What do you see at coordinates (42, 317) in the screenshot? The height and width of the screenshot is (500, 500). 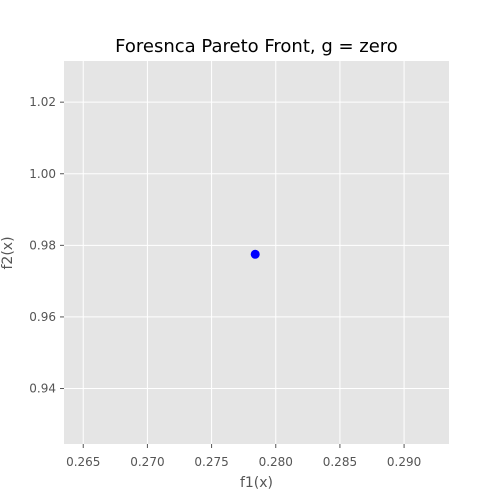 I see `y-tick-label: 0.96` at bounding box center [42, 317].